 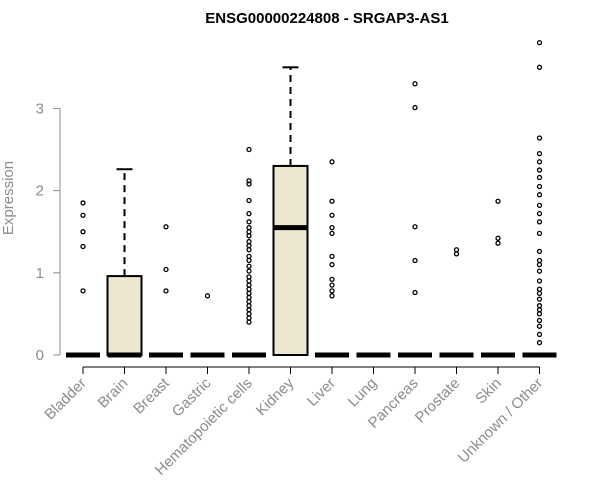 I want to click on x-tick-label: Breast, so click(x=151, y=395).